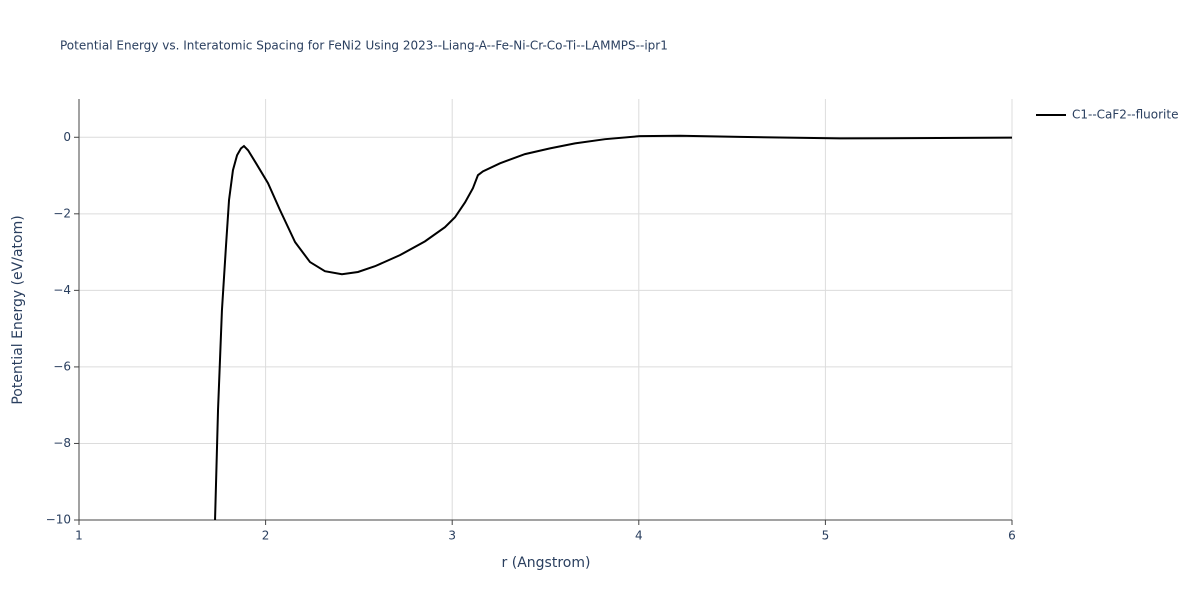 The image size is (1200, 600). Describe the element at coordinates (546, 563) in the screenshot. I see `x-axis-label: r (Angstrom)` at that location.